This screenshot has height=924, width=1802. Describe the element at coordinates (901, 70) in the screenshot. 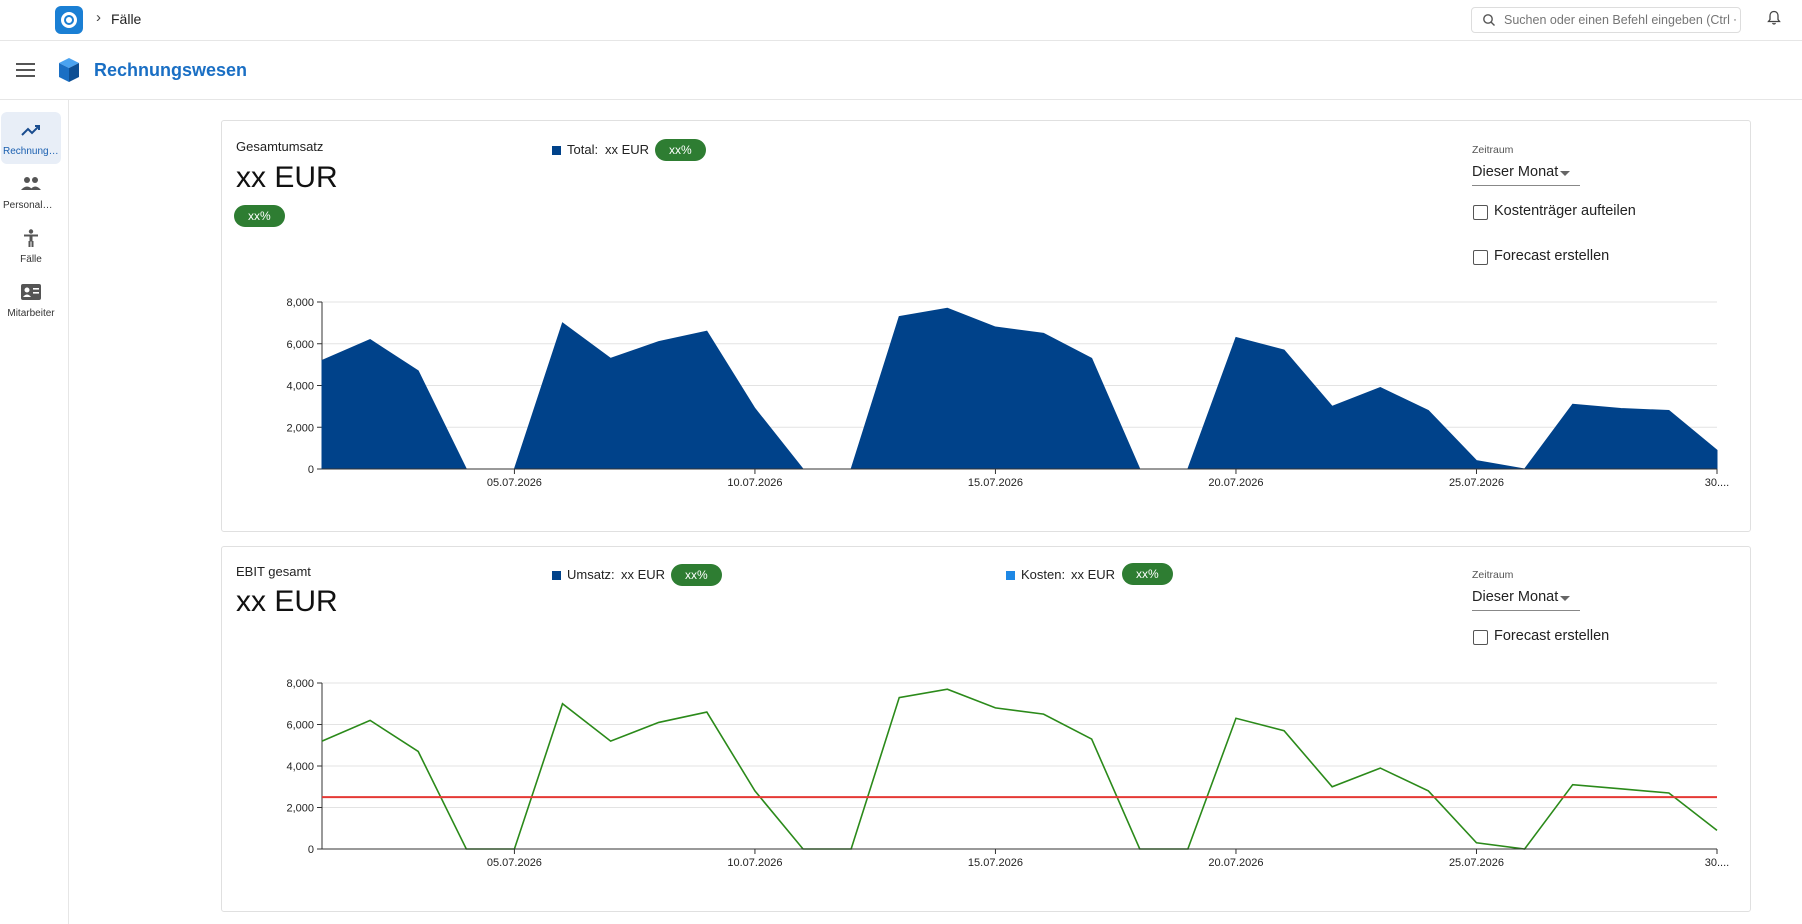

I see `app-header: Rechnungswesen` at that location.